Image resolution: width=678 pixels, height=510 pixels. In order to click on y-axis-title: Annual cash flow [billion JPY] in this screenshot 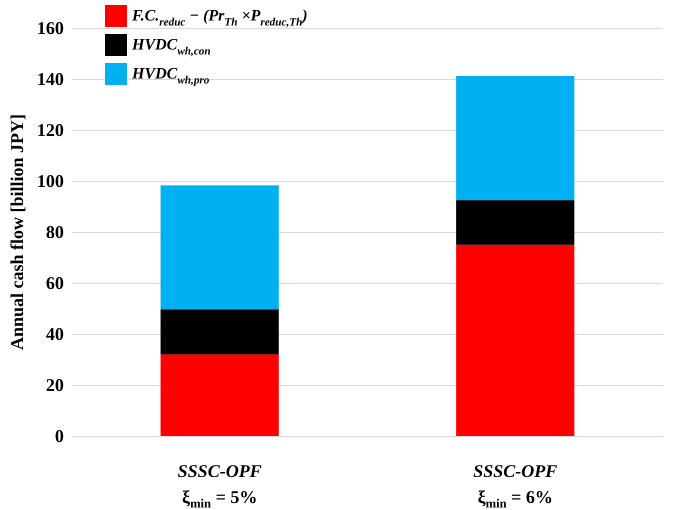, I will do `click(17, 232)`.